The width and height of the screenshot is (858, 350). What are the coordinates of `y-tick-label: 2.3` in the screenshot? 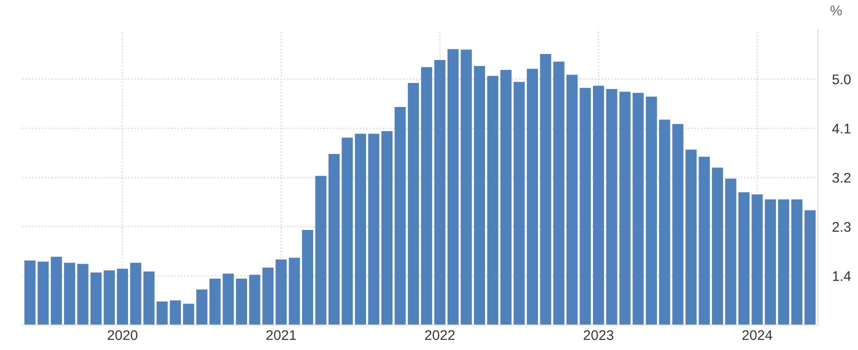 It's located at (841, 227).